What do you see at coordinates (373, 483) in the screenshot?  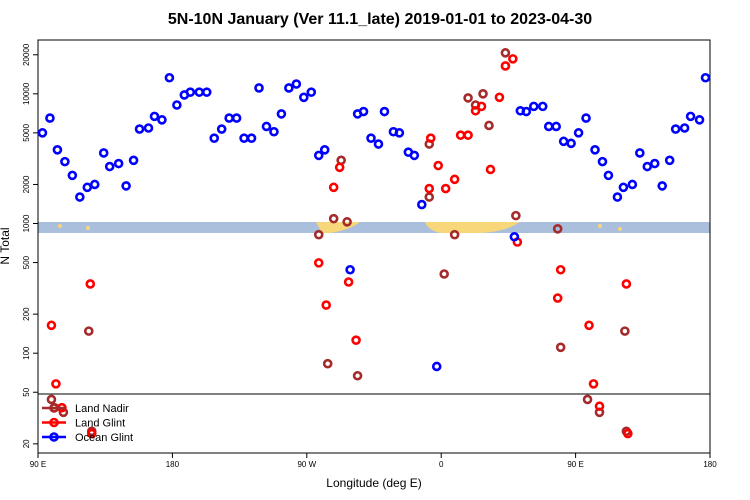 I see `x-axis-label: Longitude (deg E)` at bounding box center [373, 483].